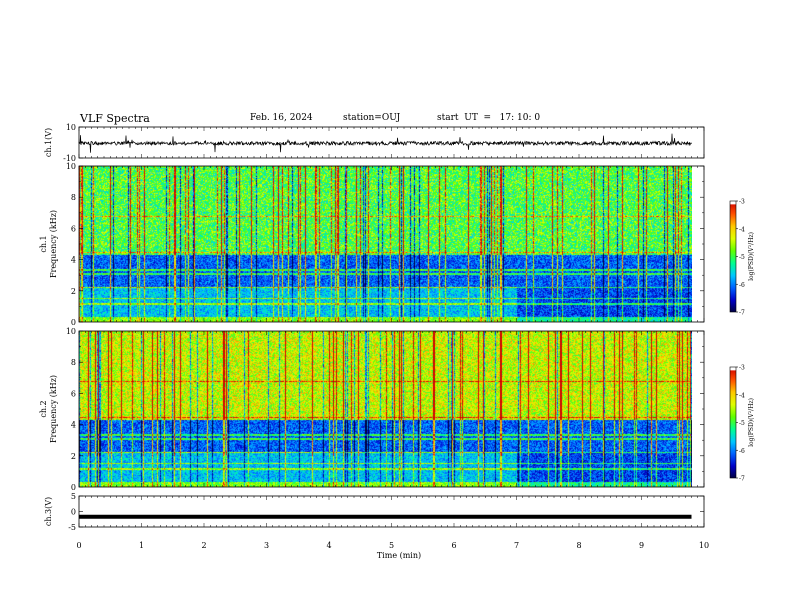  What do you see at coordinates (385, 143) in the screenshot?
I see `ch1-waveform-trace` at bounding box center [385, 143].